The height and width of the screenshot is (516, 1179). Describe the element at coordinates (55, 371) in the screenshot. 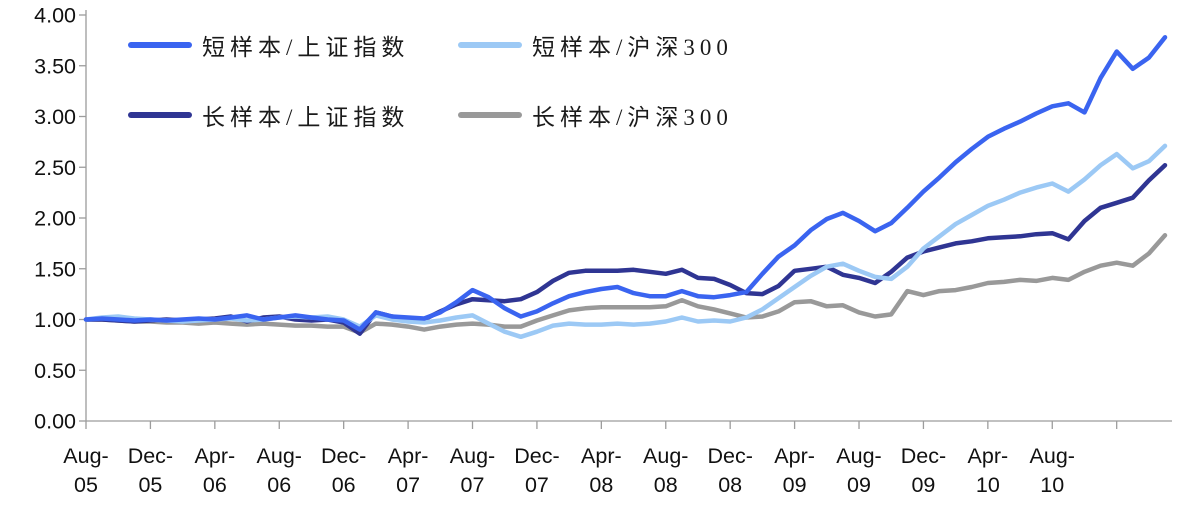

I see `y-tick-label: 0.50` at that location.